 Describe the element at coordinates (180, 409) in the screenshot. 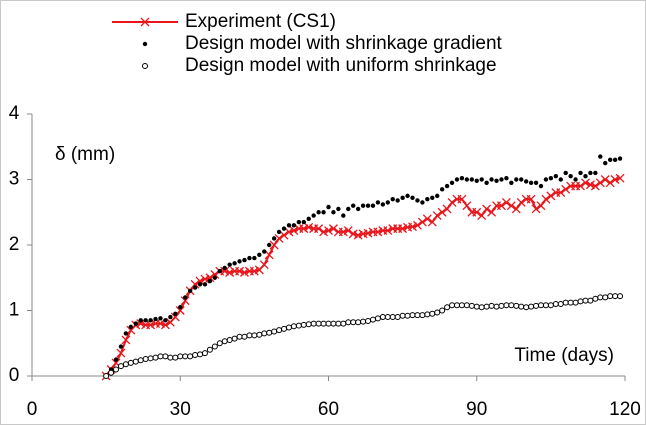

I see `x-tick-label: 30` at that location.